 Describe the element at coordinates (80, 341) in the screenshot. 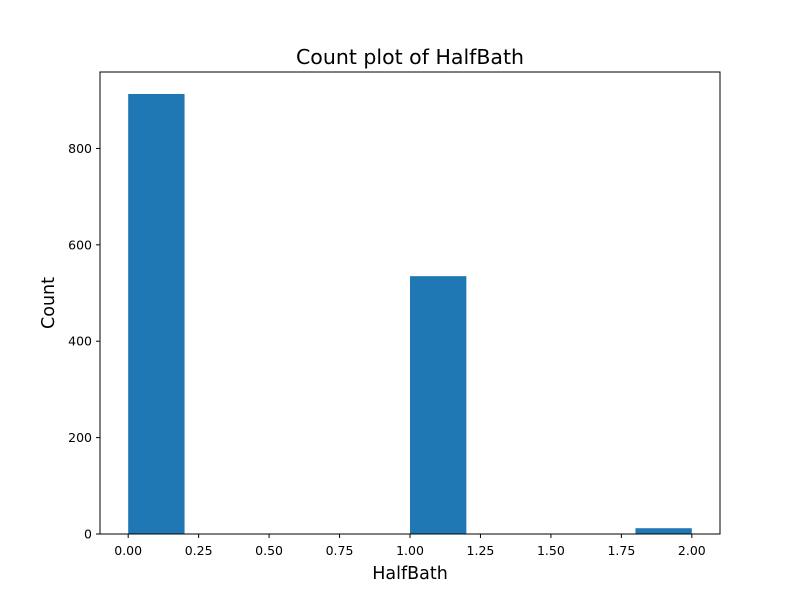

I see `y-tick-label: 400` at that location.